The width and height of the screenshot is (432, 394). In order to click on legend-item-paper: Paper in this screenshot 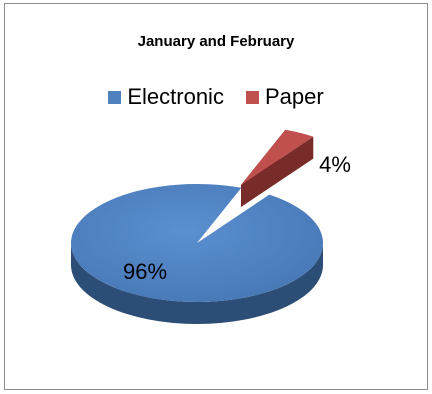, I will do `click(284, 97)`.